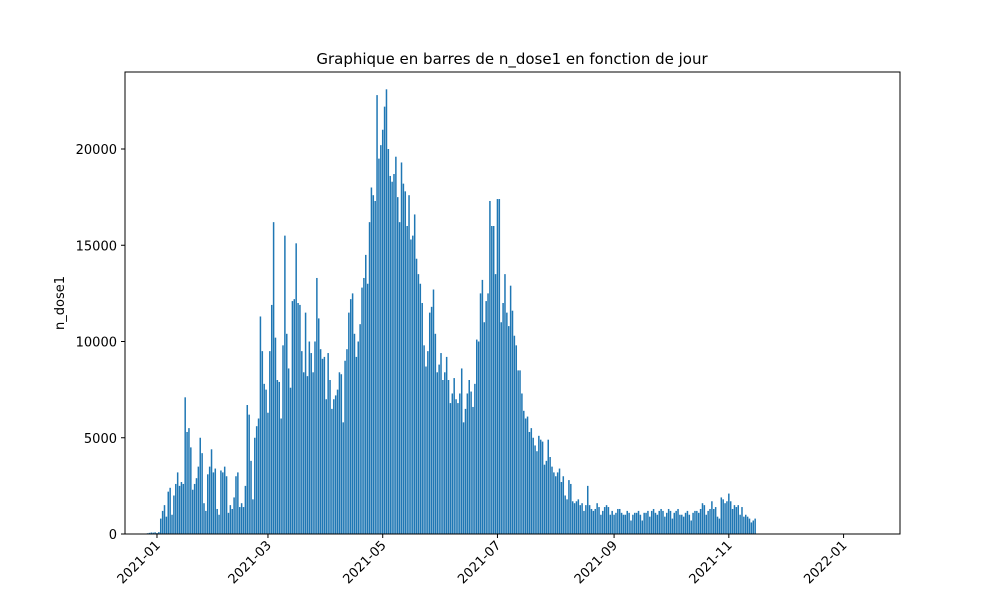 Image resolution: width=1000 pixels, height=600 pixels. Describe the element at coordinates (113, 535) in the screenshot. I see `y-tick-label: 0` at that location.